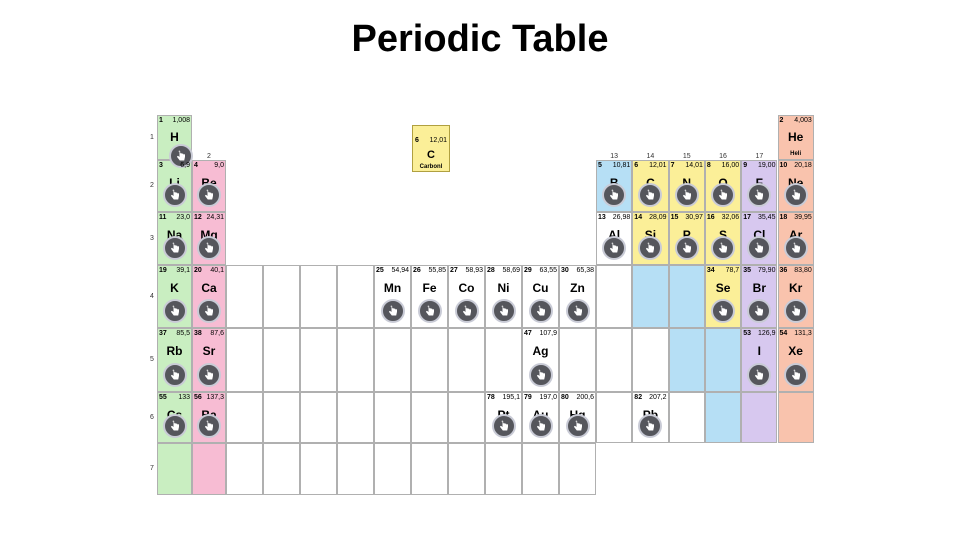  Describe the element at coordinates (638, 217) in the screenshot. I see `atomic-number: 14` at that location.